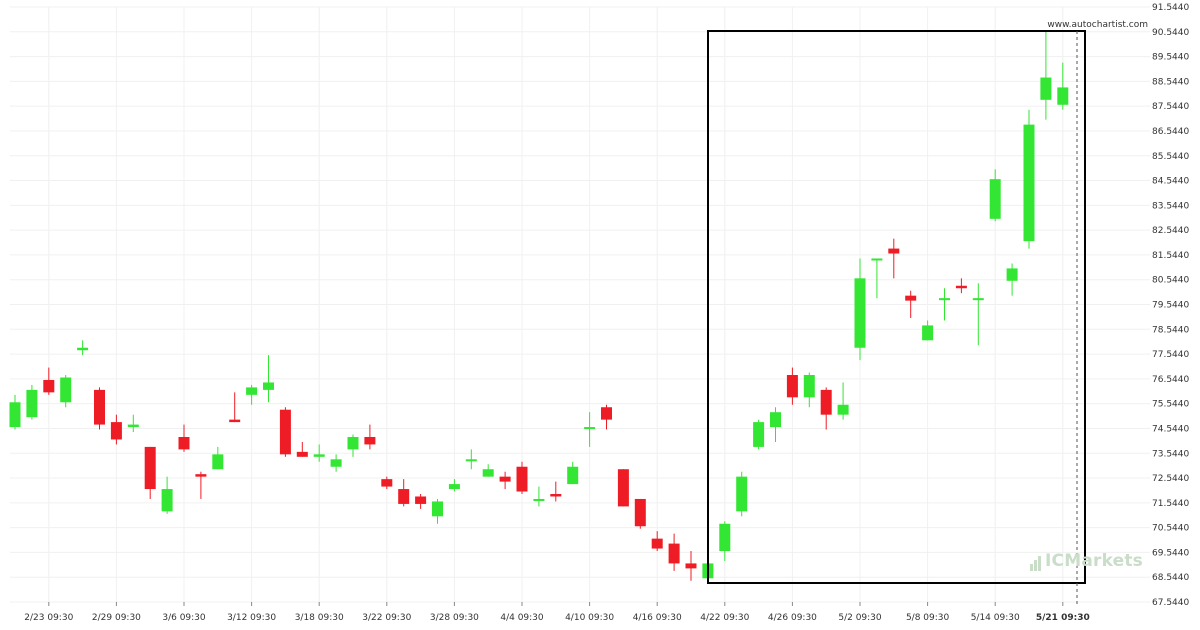 The width and height of the screenshot is (1200, 630). I want to click on y-tick-label: 71.5440, so click(1170, 504).